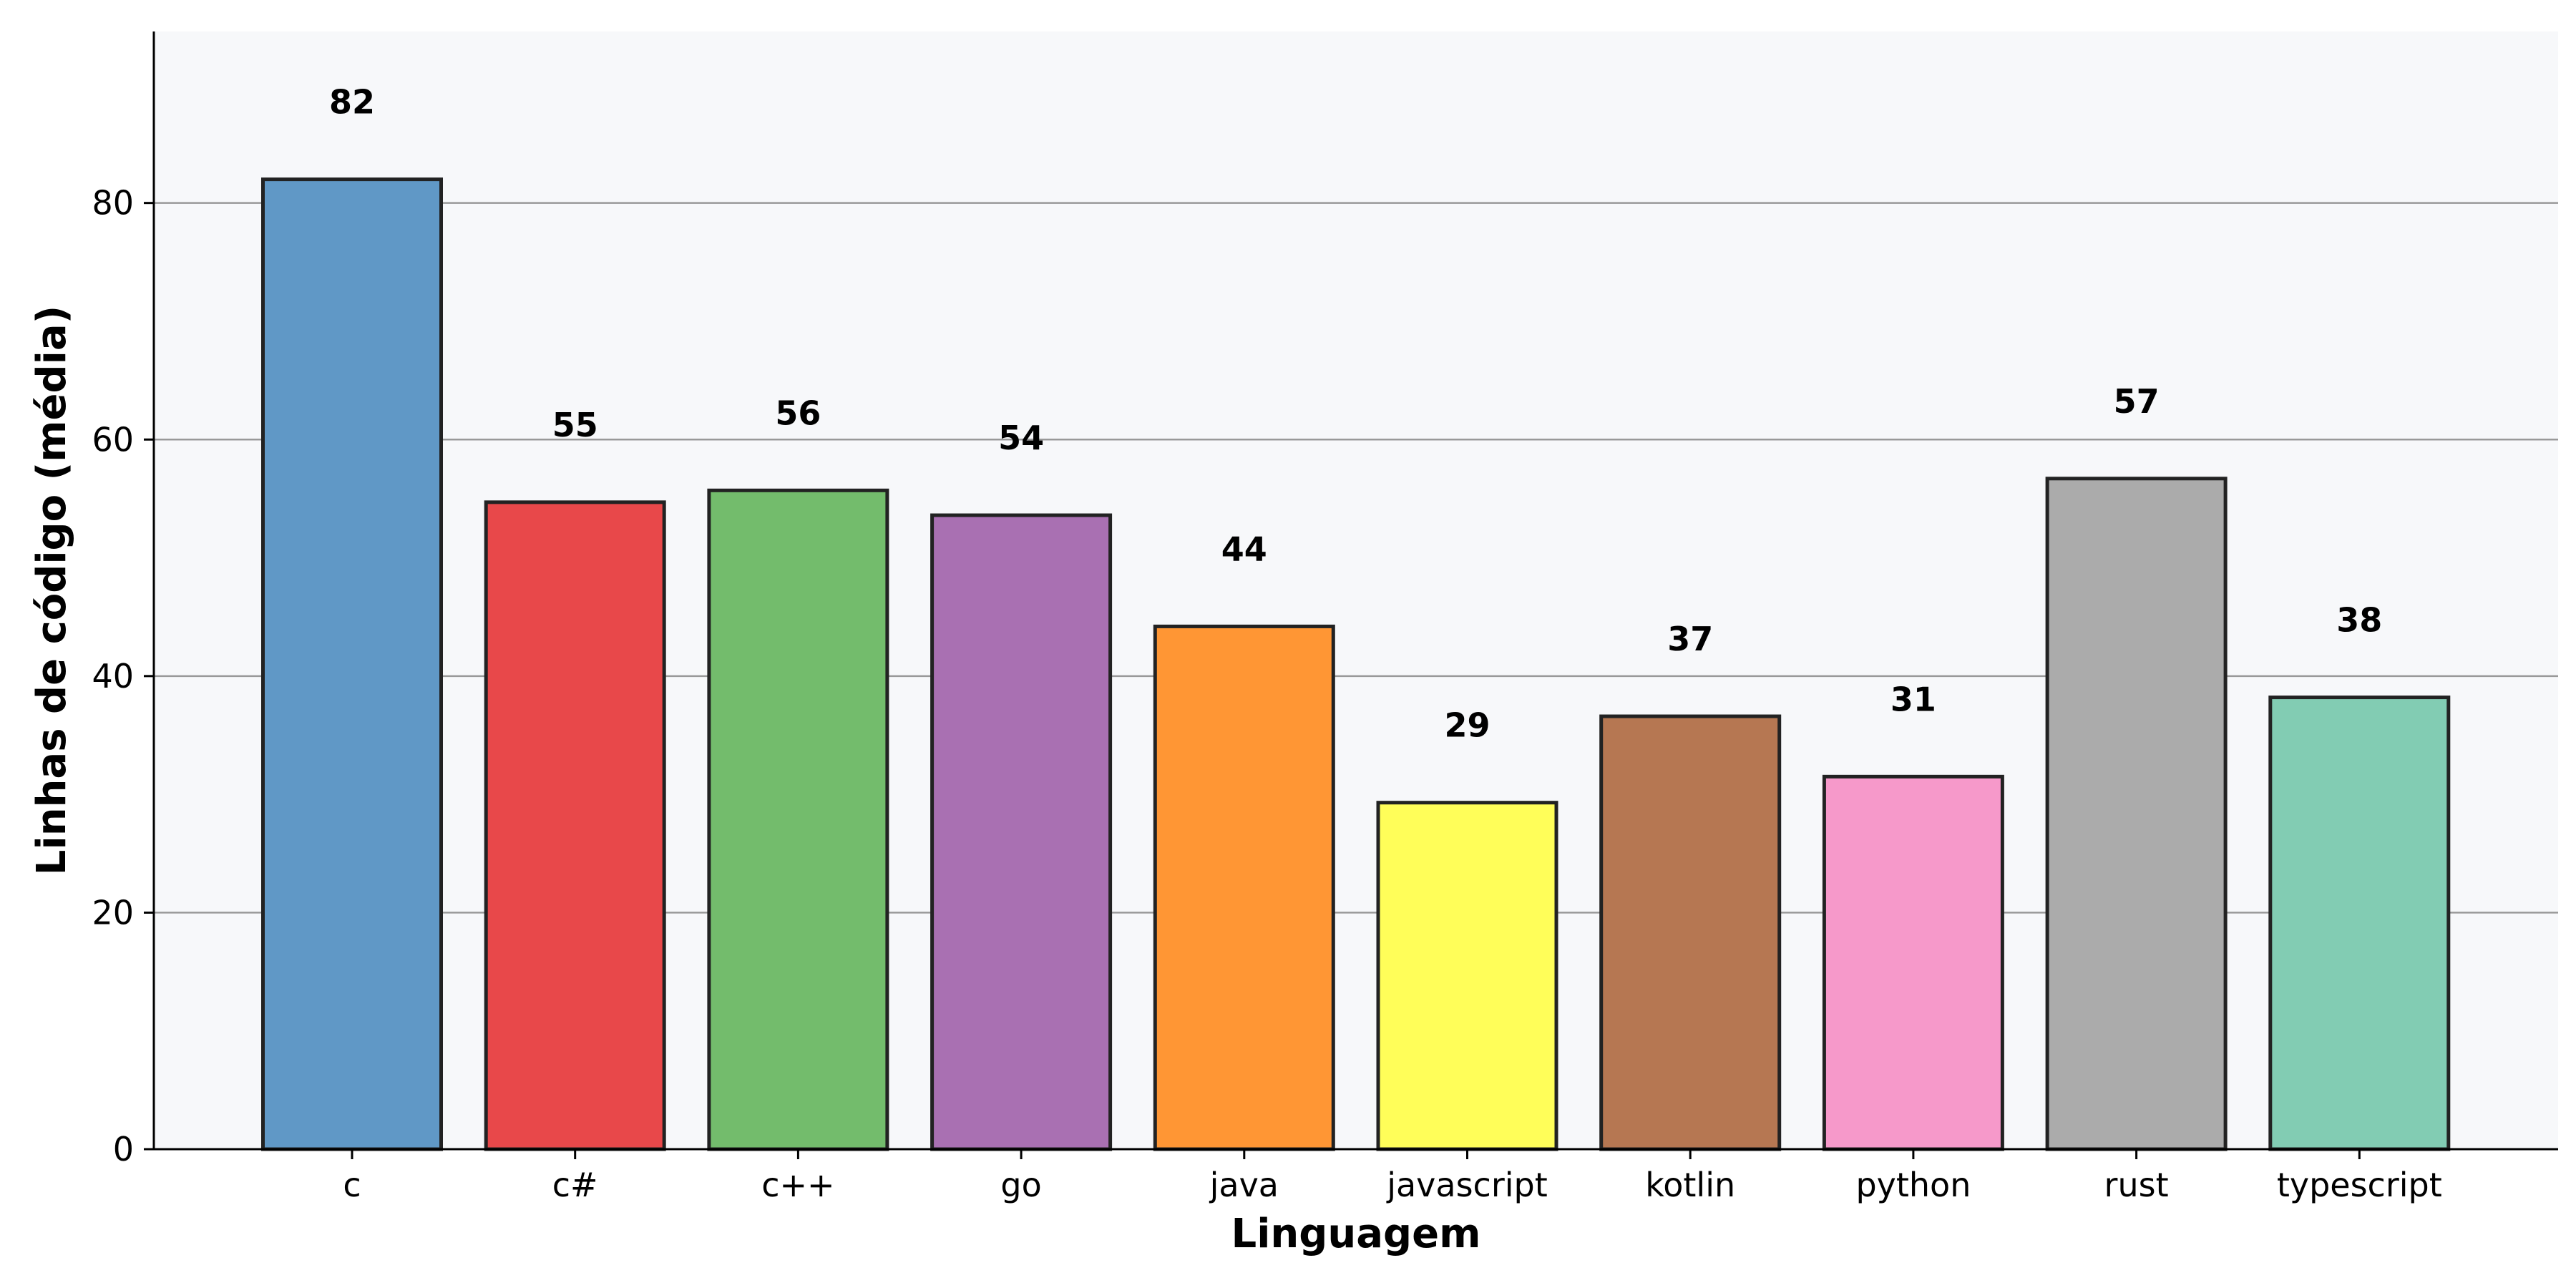 The height and width of the screenshot is (1288, 2576). I want to click on x-tick-label-c++: c++, so click(797, 1185).